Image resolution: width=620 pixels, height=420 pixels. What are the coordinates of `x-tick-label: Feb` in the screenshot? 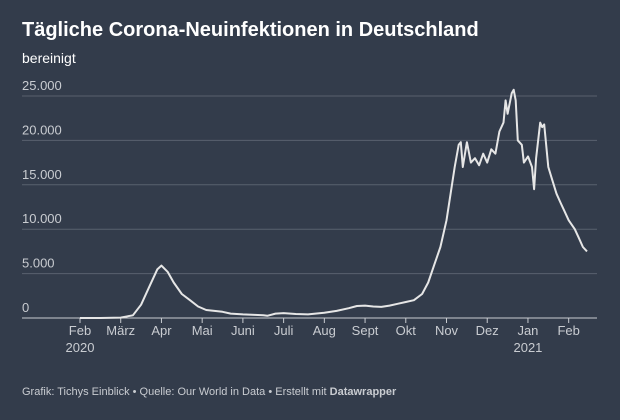 It's located at (568, 330).